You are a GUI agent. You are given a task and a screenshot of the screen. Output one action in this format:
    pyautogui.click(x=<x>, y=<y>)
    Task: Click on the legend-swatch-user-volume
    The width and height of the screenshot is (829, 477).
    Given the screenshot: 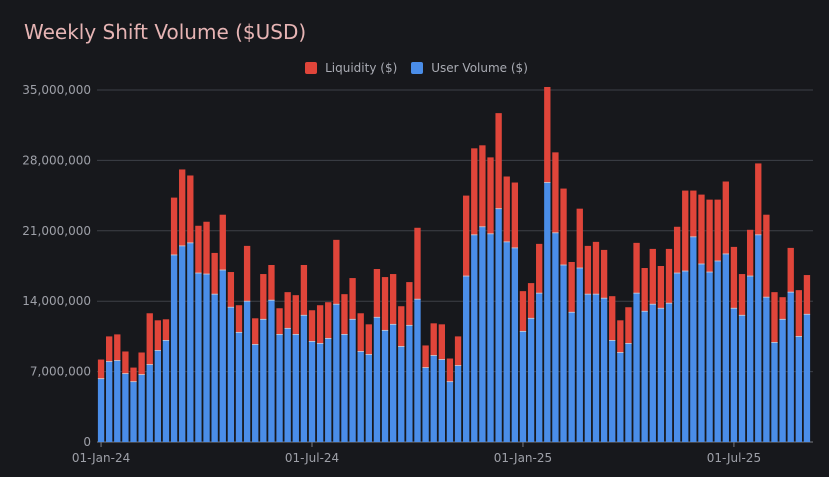 What is the action you would take?
    pyautogui.click(x=417, y=68)
    